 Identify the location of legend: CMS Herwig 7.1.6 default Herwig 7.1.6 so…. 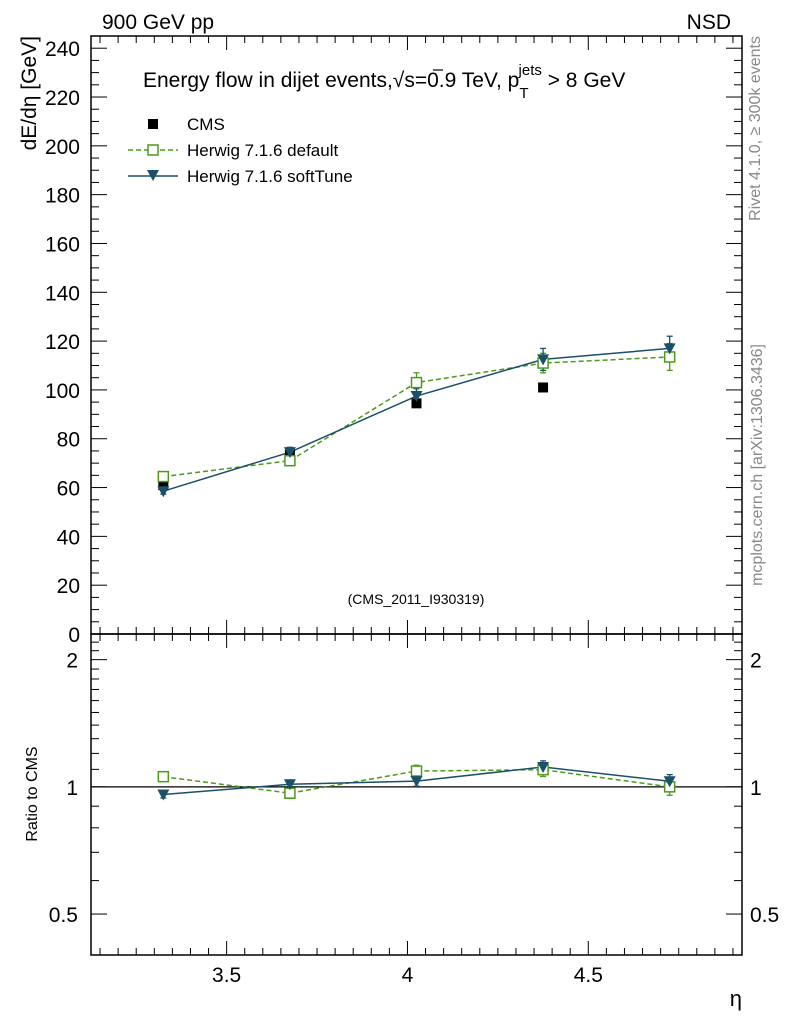
(240, 150).